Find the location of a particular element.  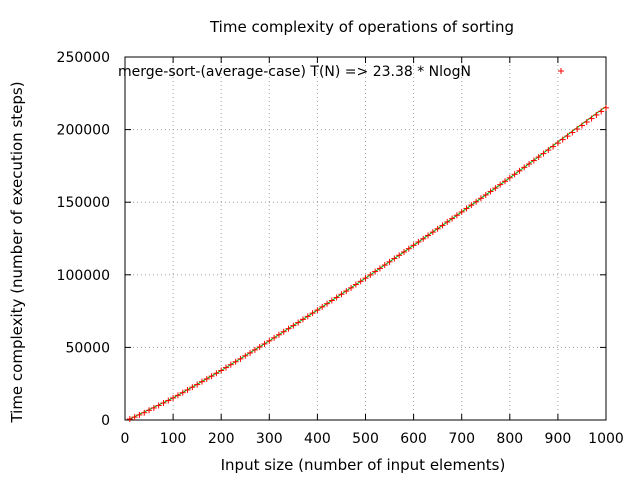

x-tick-label: 600 is located at coordinates (413, 439).